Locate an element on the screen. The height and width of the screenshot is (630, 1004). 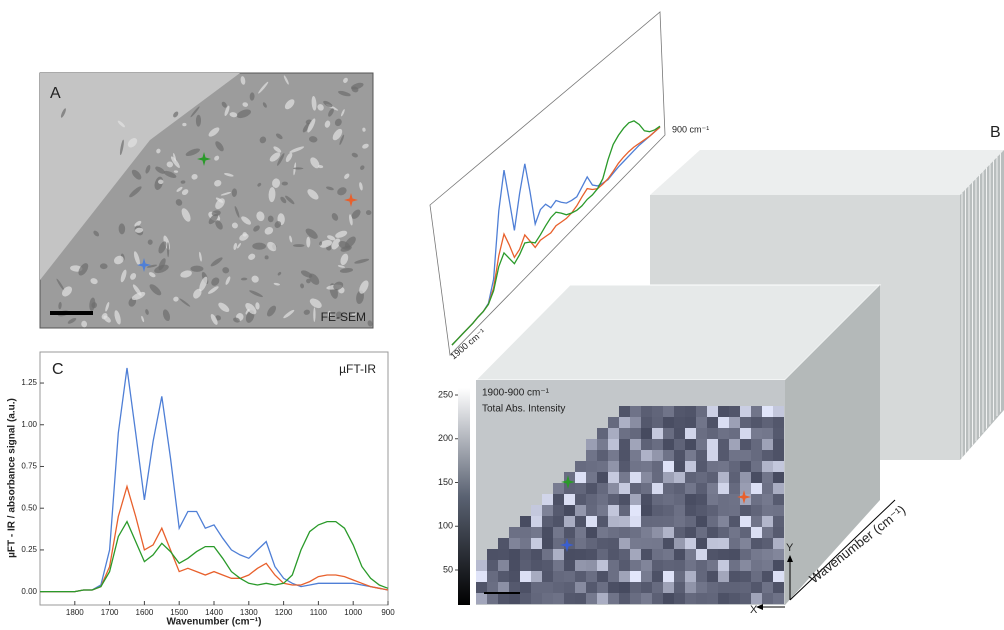
colorbar-tick-label: 200 is located at coordinates (445, 438).